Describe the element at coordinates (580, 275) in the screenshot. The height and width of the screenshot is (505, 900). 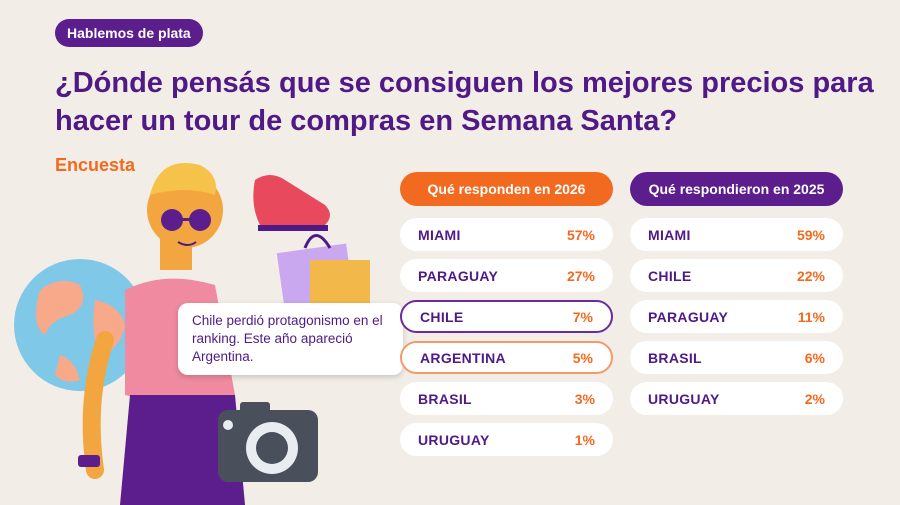
I see `percentage-value: 27%` at that location.